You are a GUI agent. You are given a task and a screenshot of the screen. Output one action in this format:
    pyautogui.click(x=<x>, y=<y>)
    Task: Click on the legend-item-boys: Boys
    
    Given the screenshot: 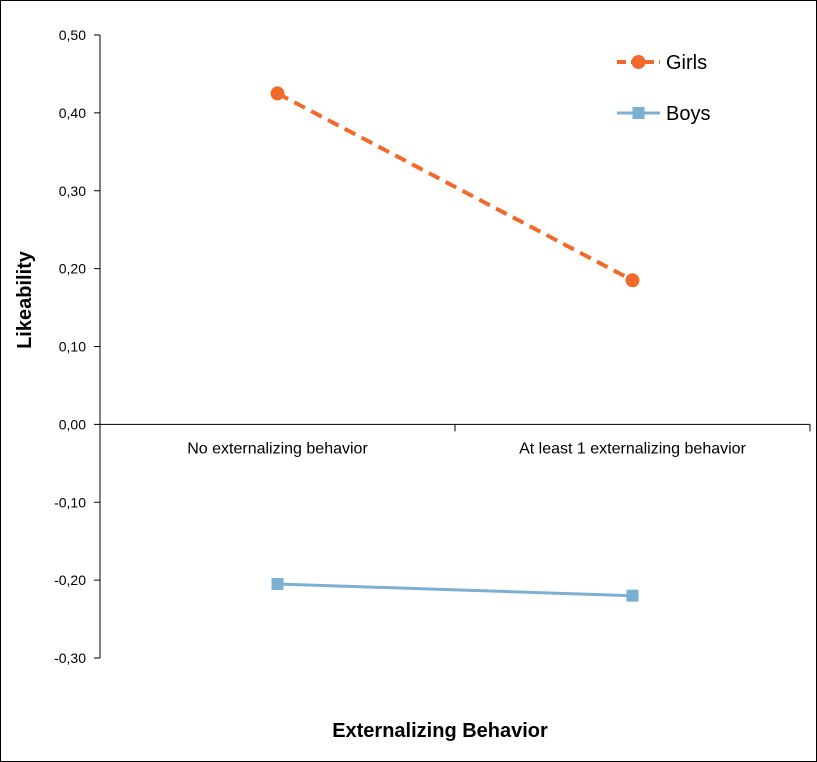 What is the action you would take?
    pyautogui.click(x=663, y=114)
    